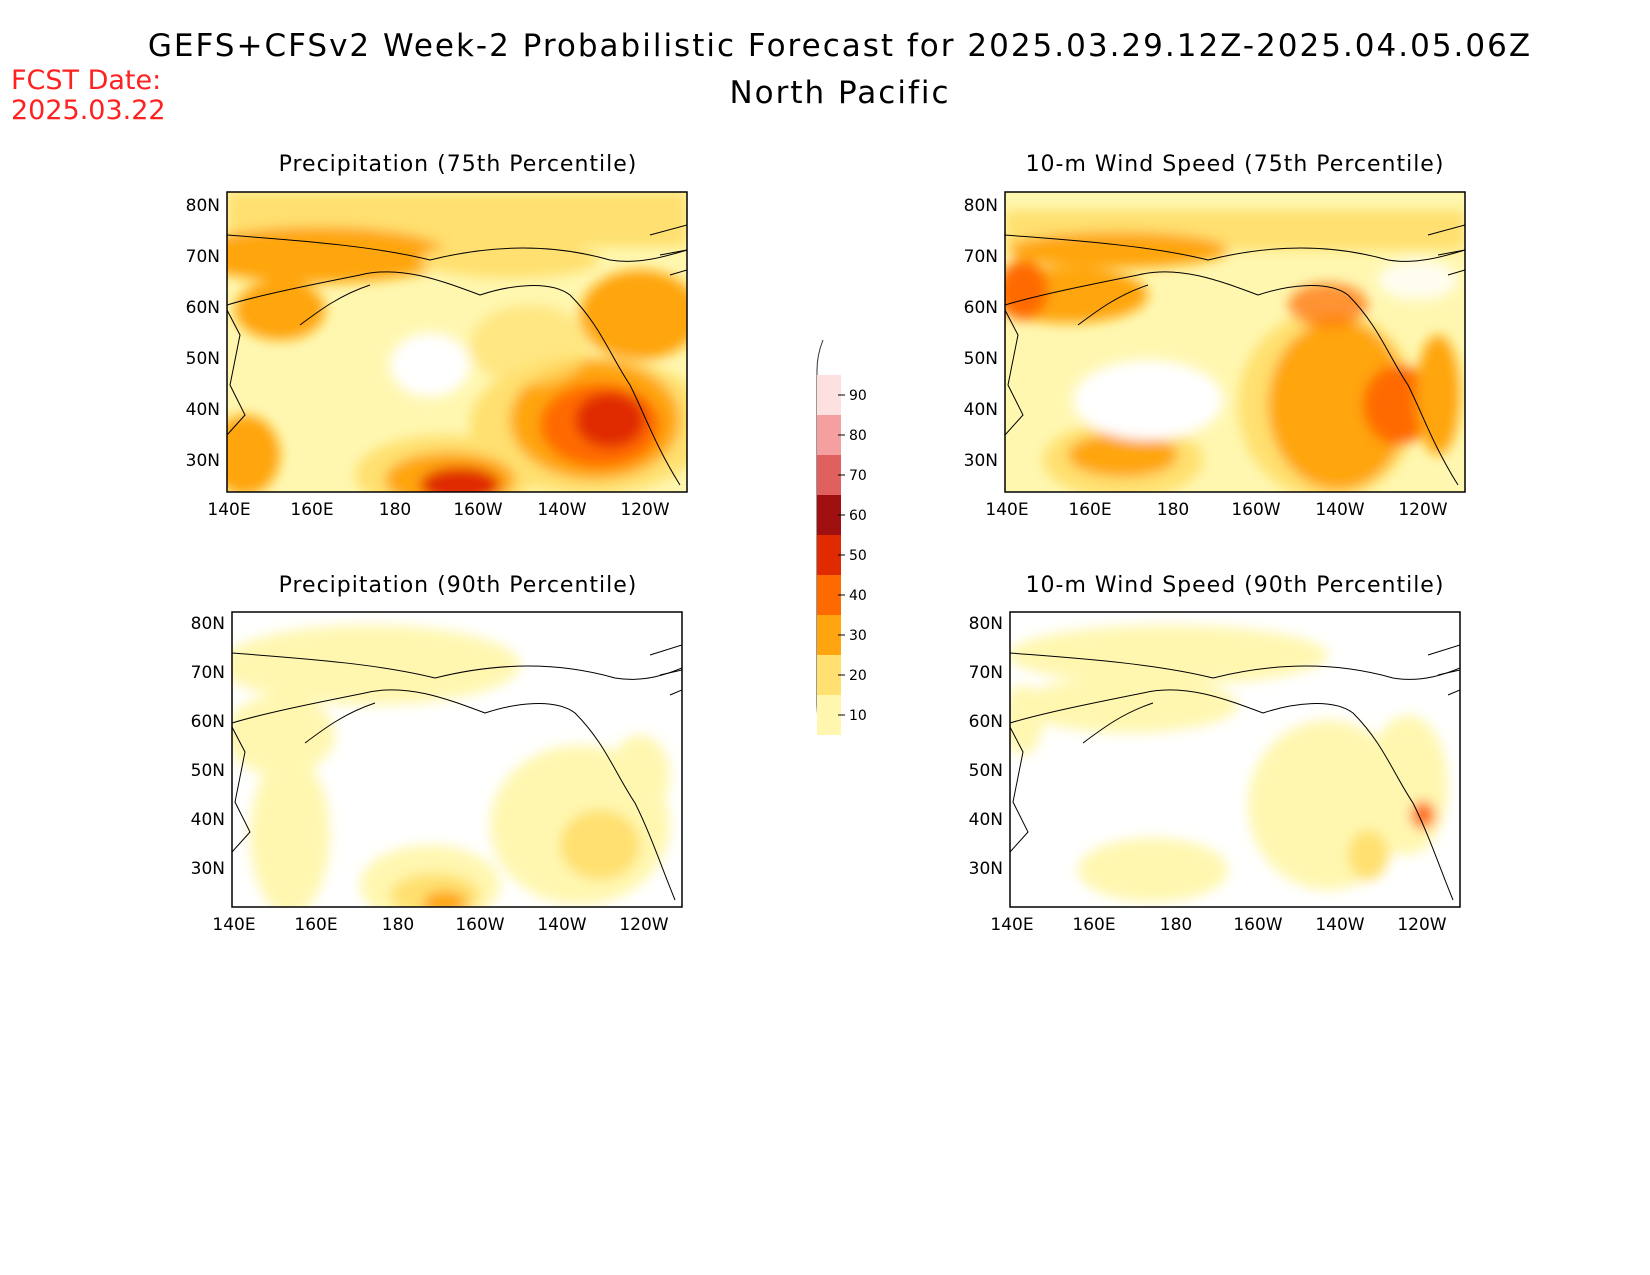 This screenshot has width=1650, height=1275. What do you see at coordinates (858, 716) in the screenshot?
I see `colorbar-label: 10` at bounding box center [858, 716].